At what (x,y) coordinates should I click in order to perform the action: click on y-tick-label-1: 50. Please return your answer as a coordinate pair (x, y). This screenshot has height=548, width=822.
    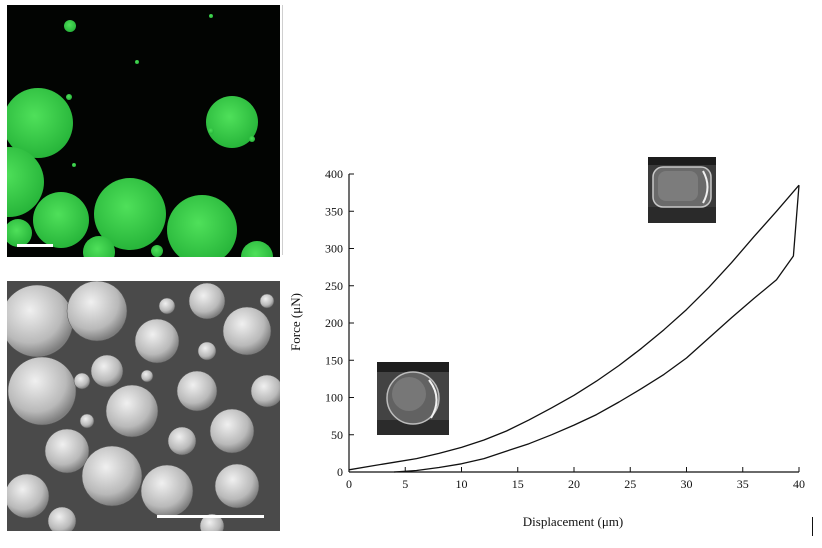
    Looking at the image, I should click on (337, 435).